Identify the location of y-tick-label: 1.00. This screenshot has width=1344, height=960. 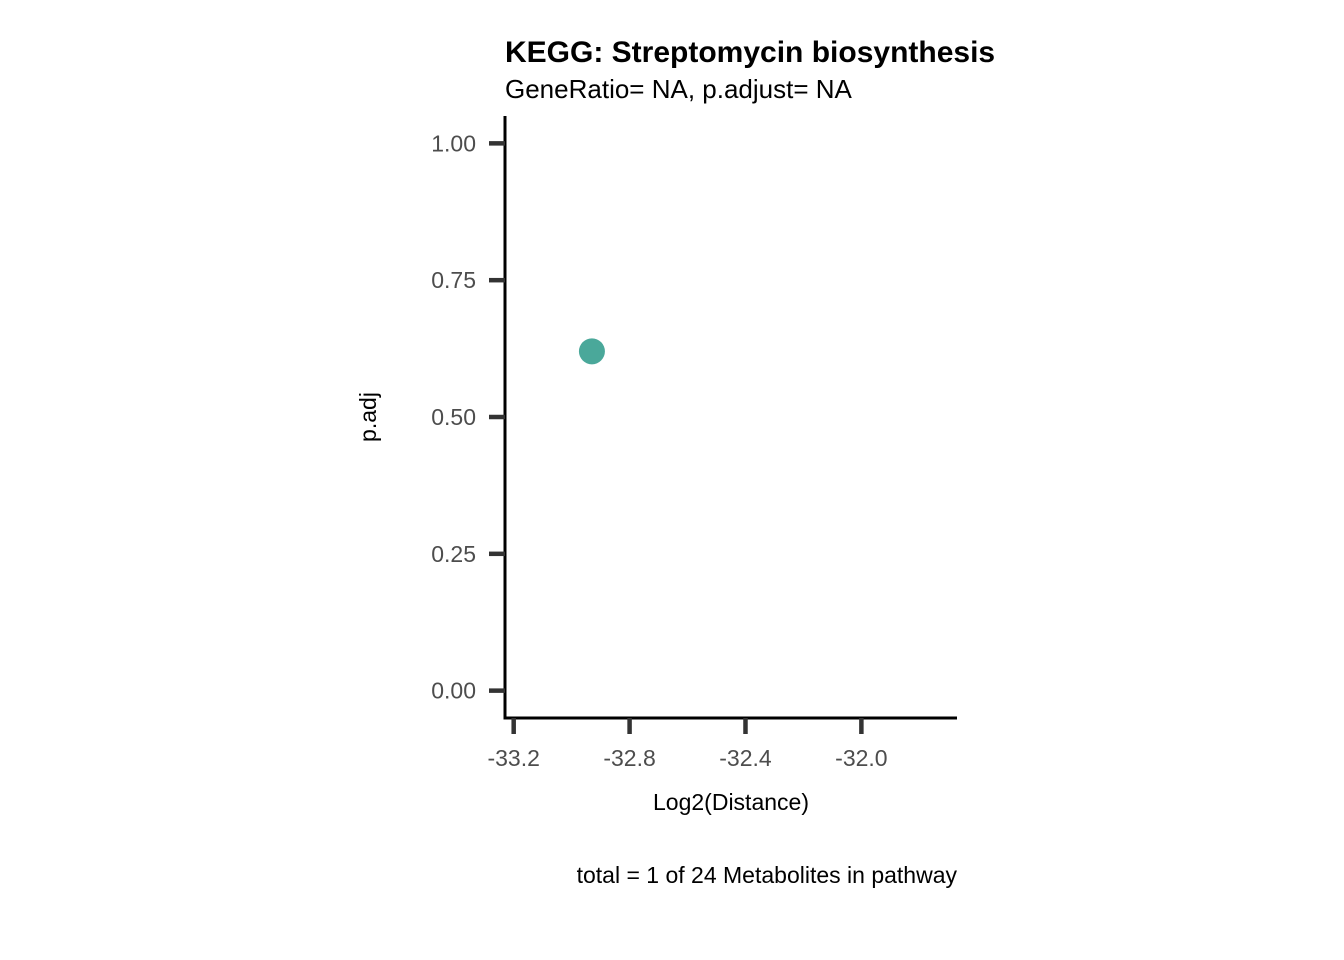
(453, 143).